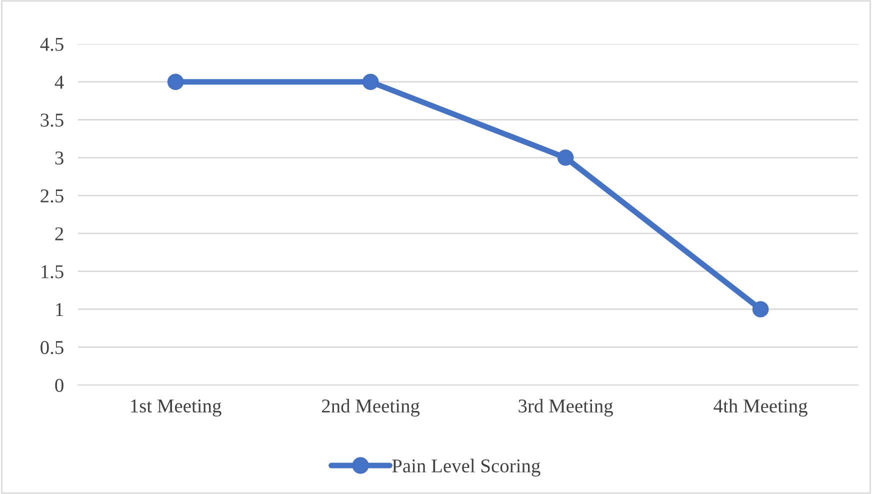  Describe the element at coordinates (53, 271) in the screenshot. I see `y-tick-label: 1.5` at that location.